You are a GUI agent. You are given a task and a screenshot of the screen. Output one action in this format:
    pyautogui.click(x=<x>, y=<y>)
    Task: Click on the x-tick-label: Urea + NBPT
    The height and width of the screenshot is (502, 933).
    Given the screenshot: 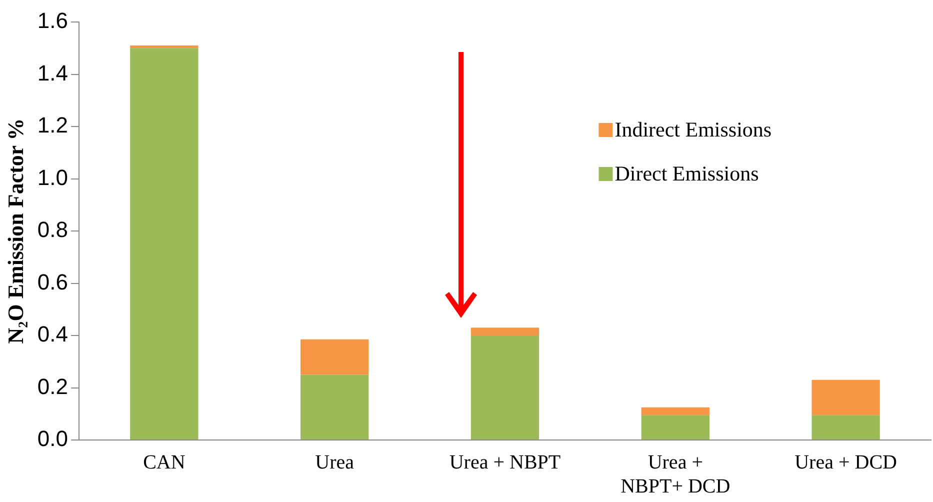 What is the action you would take?
    pyautogui.click(x=505, y=462)
    